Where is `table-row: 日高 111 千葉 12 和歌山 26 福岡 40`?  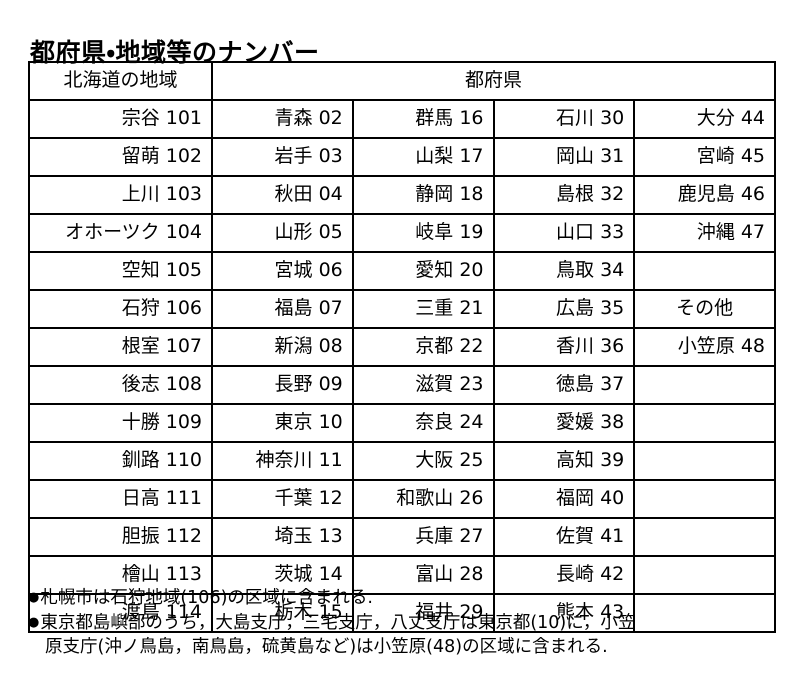 table-row: 日高 111 千葉 12 和歌山 26 福岡 40 is located at coordinates (402, 499).